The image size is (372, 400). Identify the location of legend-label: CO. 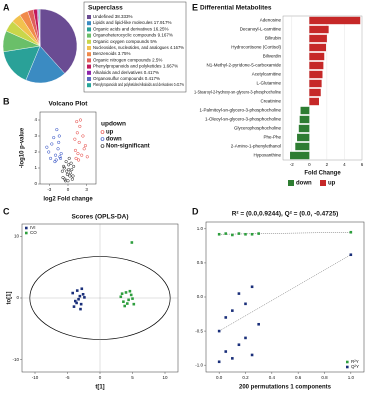
(33, 232).